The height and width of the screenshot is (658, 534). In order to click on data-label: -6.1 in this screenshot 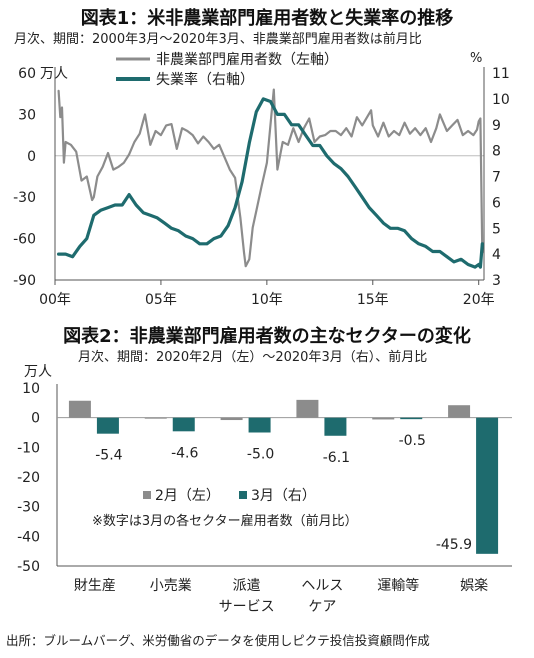, I will do `click(336, 458)`.